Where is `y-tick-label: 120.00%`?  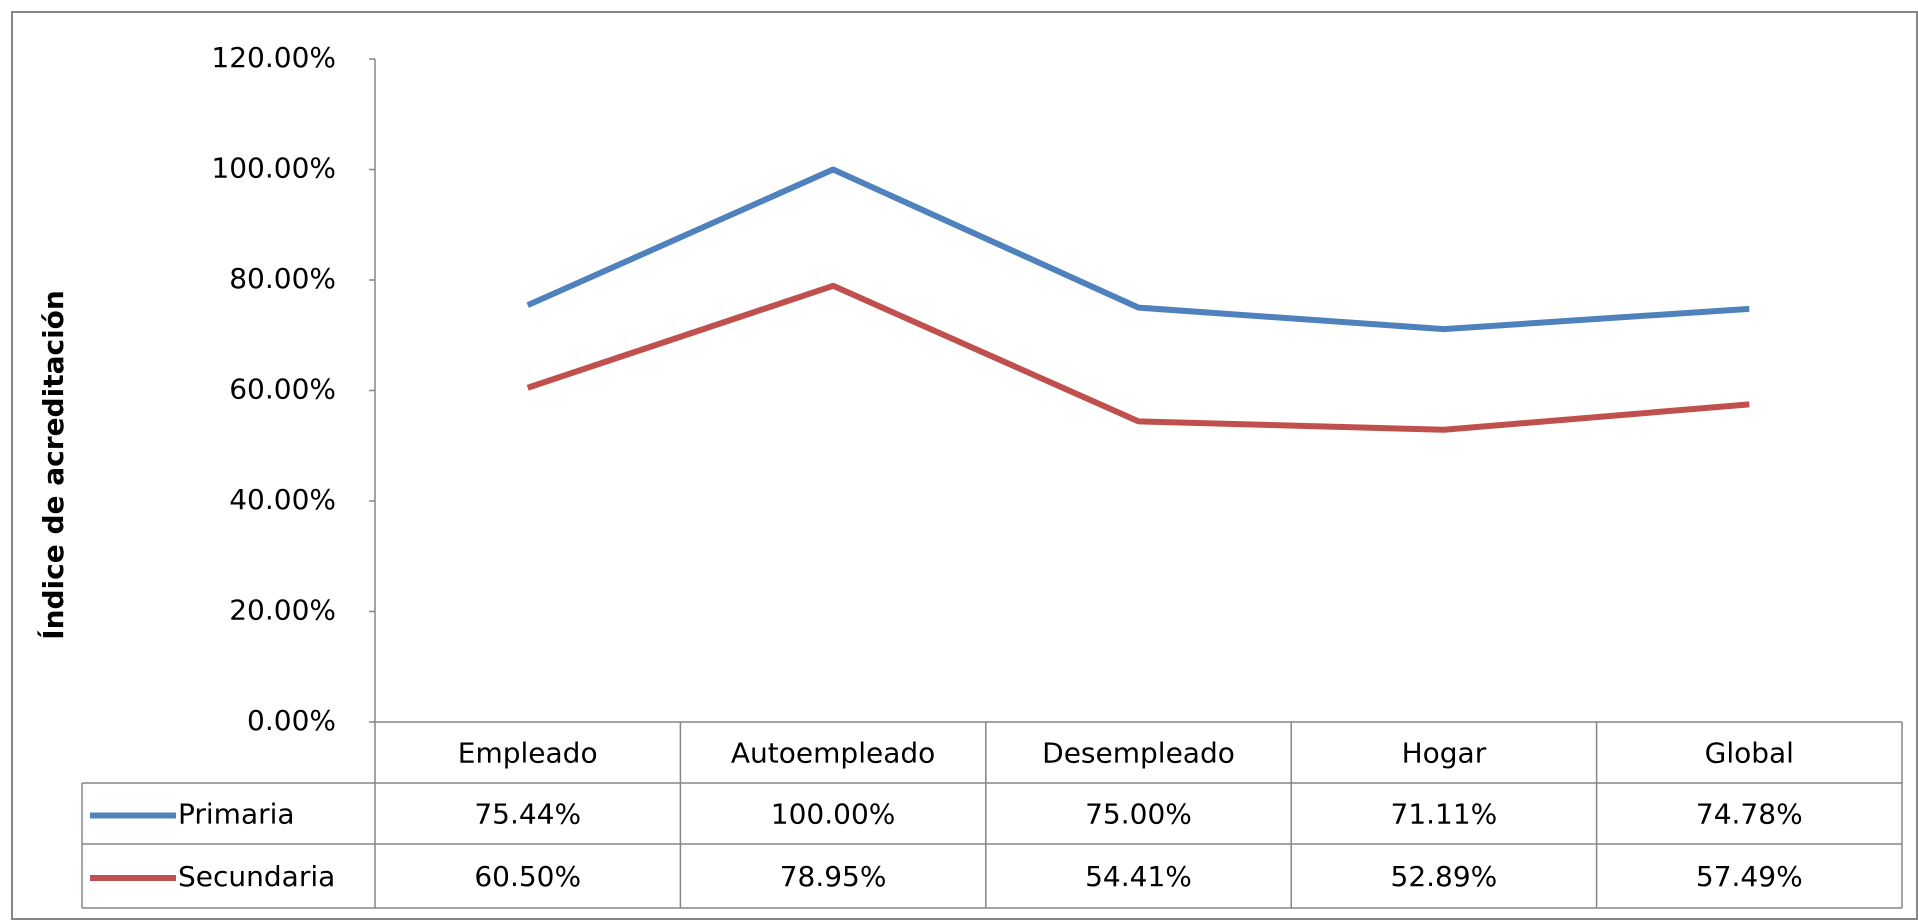
y-tick-label: 120.00% is located at coordinates (273, 57).